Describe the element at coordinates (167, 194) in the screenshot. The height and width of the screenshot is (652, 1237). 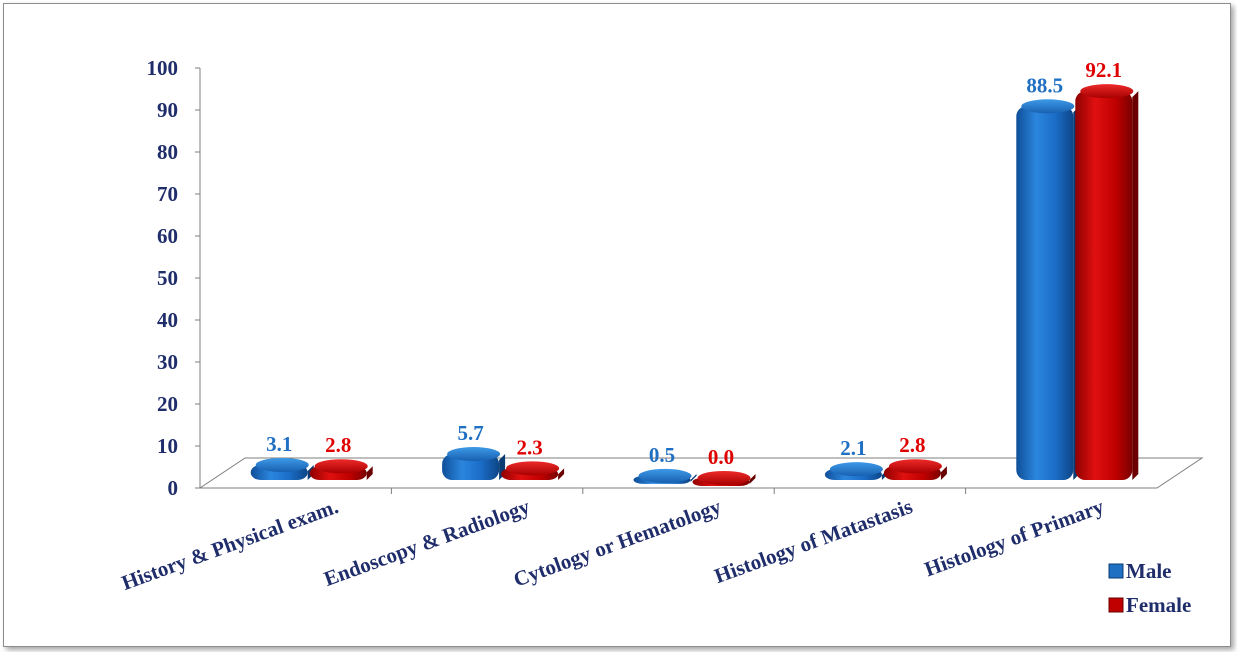
I see `y-tick-label: 70` at that location.